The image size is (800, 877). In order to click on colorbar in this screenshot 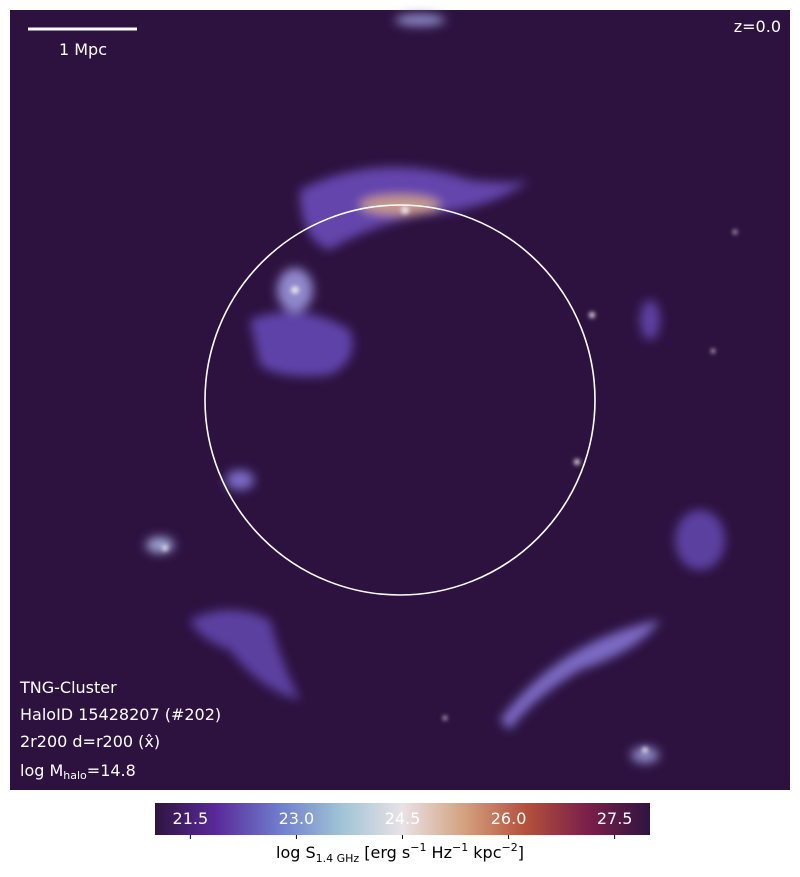, I will do `click(402, 819)`.